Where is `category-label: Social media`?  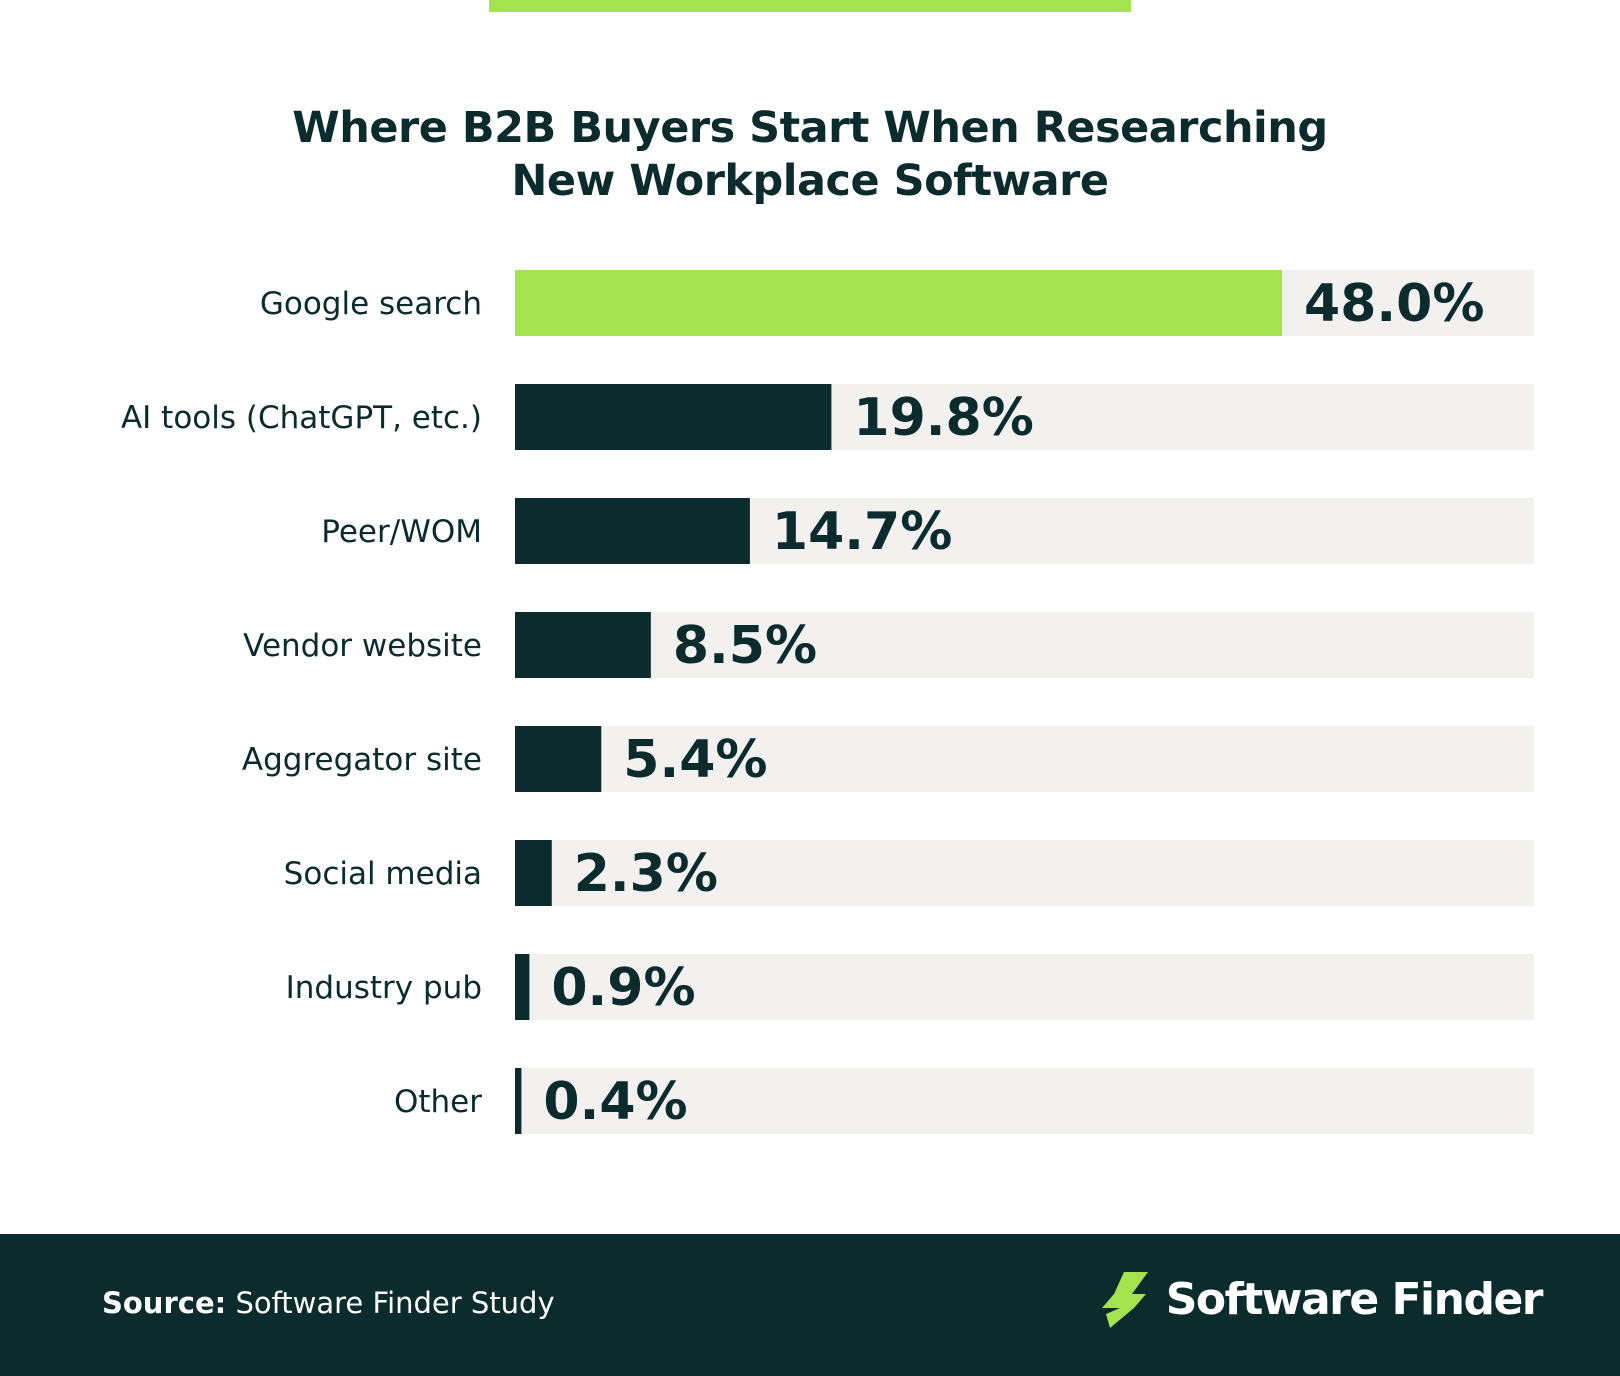
category-label: Social media is located at coordinates (383, 874).